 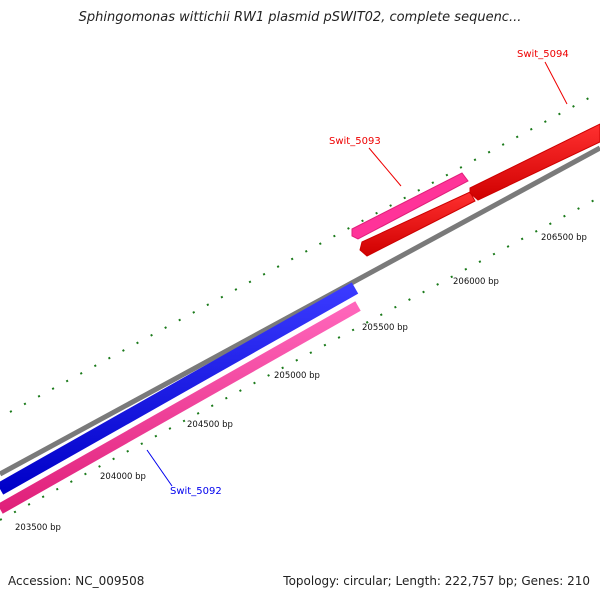 What do you see at coordinates (196, 491) in the screenshot?
I see `gene-label-swit-5092: Swit_5092` at bounding box center [196, 491].